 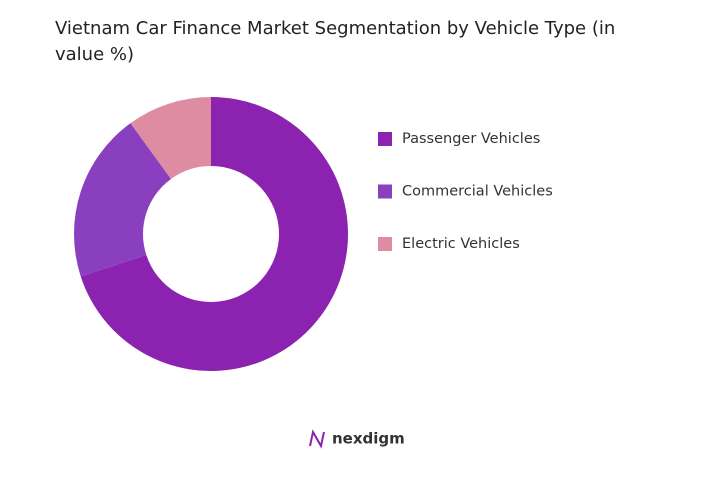 What do you see at coordinates (461, 244) in the screenshot?
I see `legend-label: Electric Vehicles` at bounding box center [461, 244].